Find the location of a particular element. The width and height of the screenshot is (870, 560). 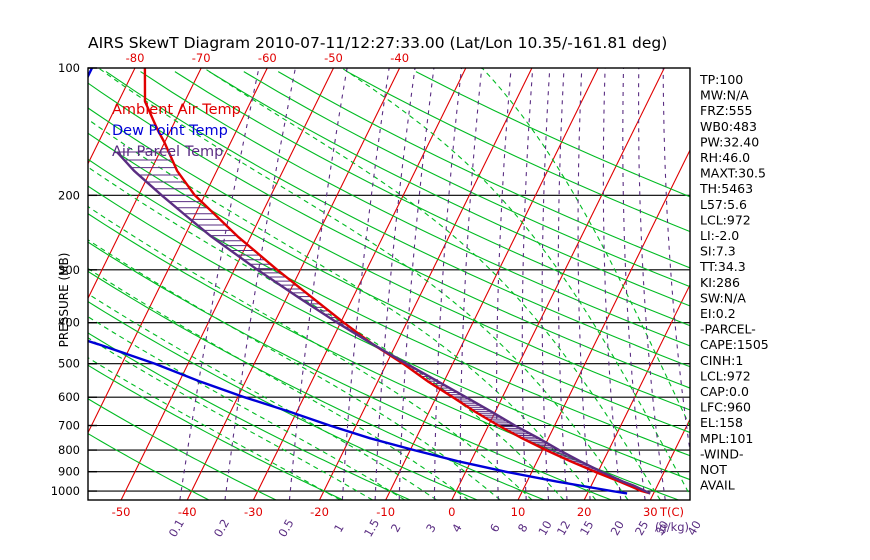

temperature-tick-bottom: -20 is located at coordinates (319, 512).